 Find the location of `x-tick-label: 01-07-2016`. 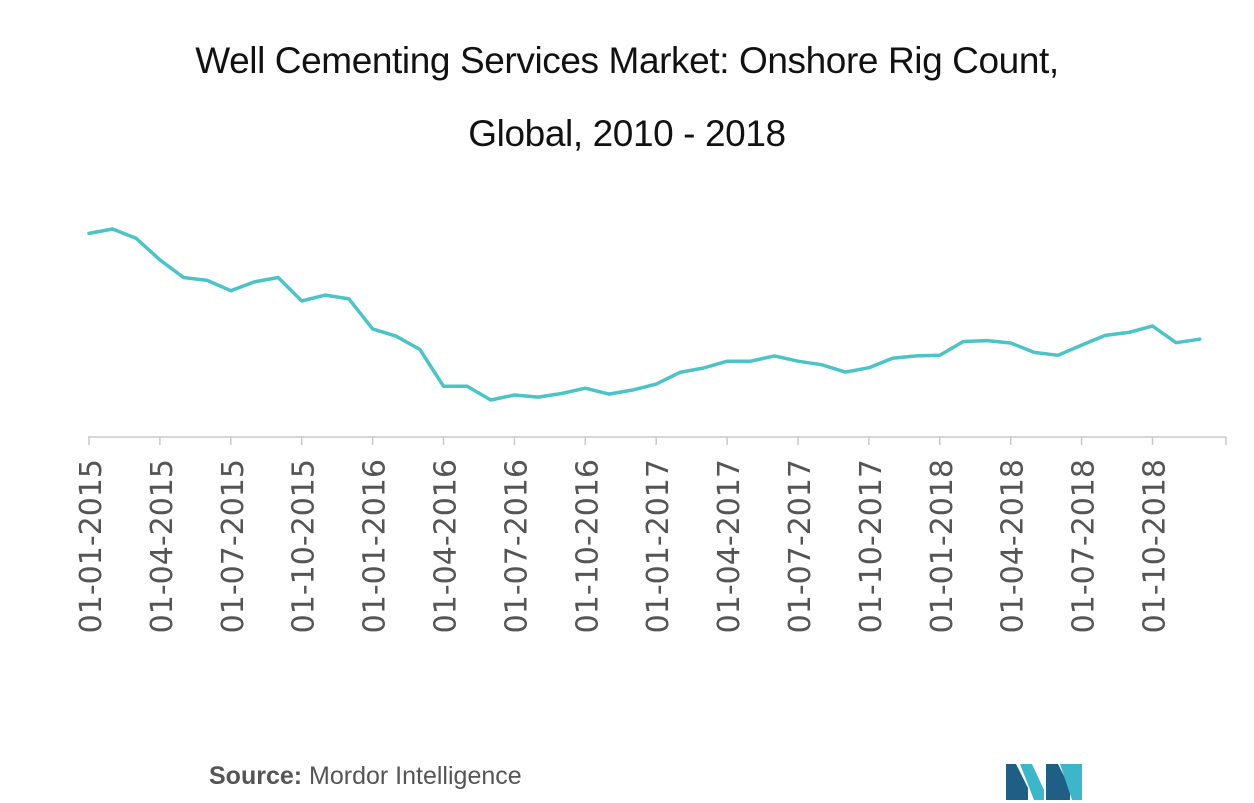

x-tick-label: 01-07-2016 is located at coordinates (516, 546).